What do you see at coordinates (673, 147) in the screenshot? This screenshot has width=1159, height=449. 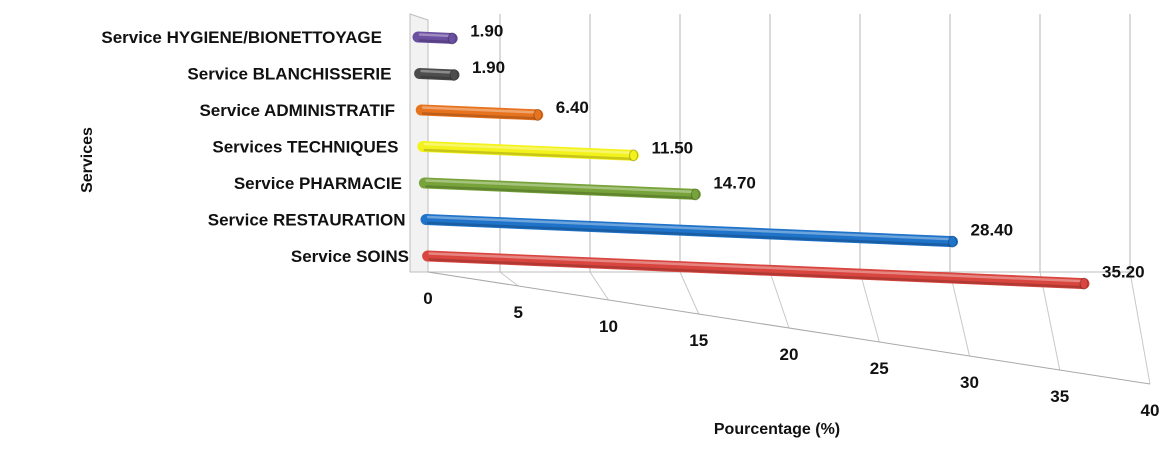 I see `value-label: 11.50` at bounding box center [673, 147].